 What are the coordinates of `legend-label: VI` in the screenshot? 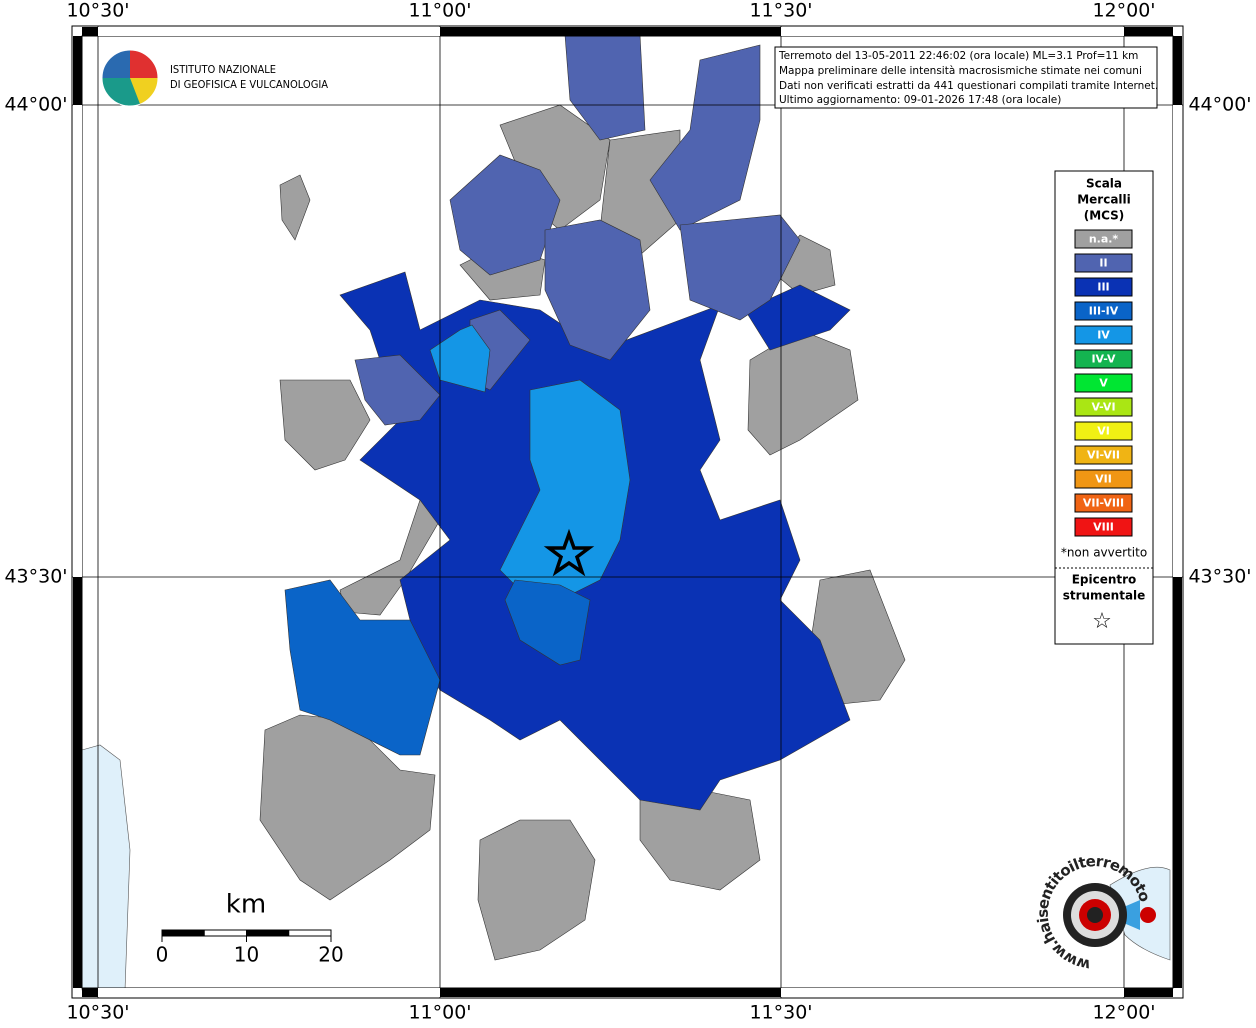 It's located at (1103, 431).